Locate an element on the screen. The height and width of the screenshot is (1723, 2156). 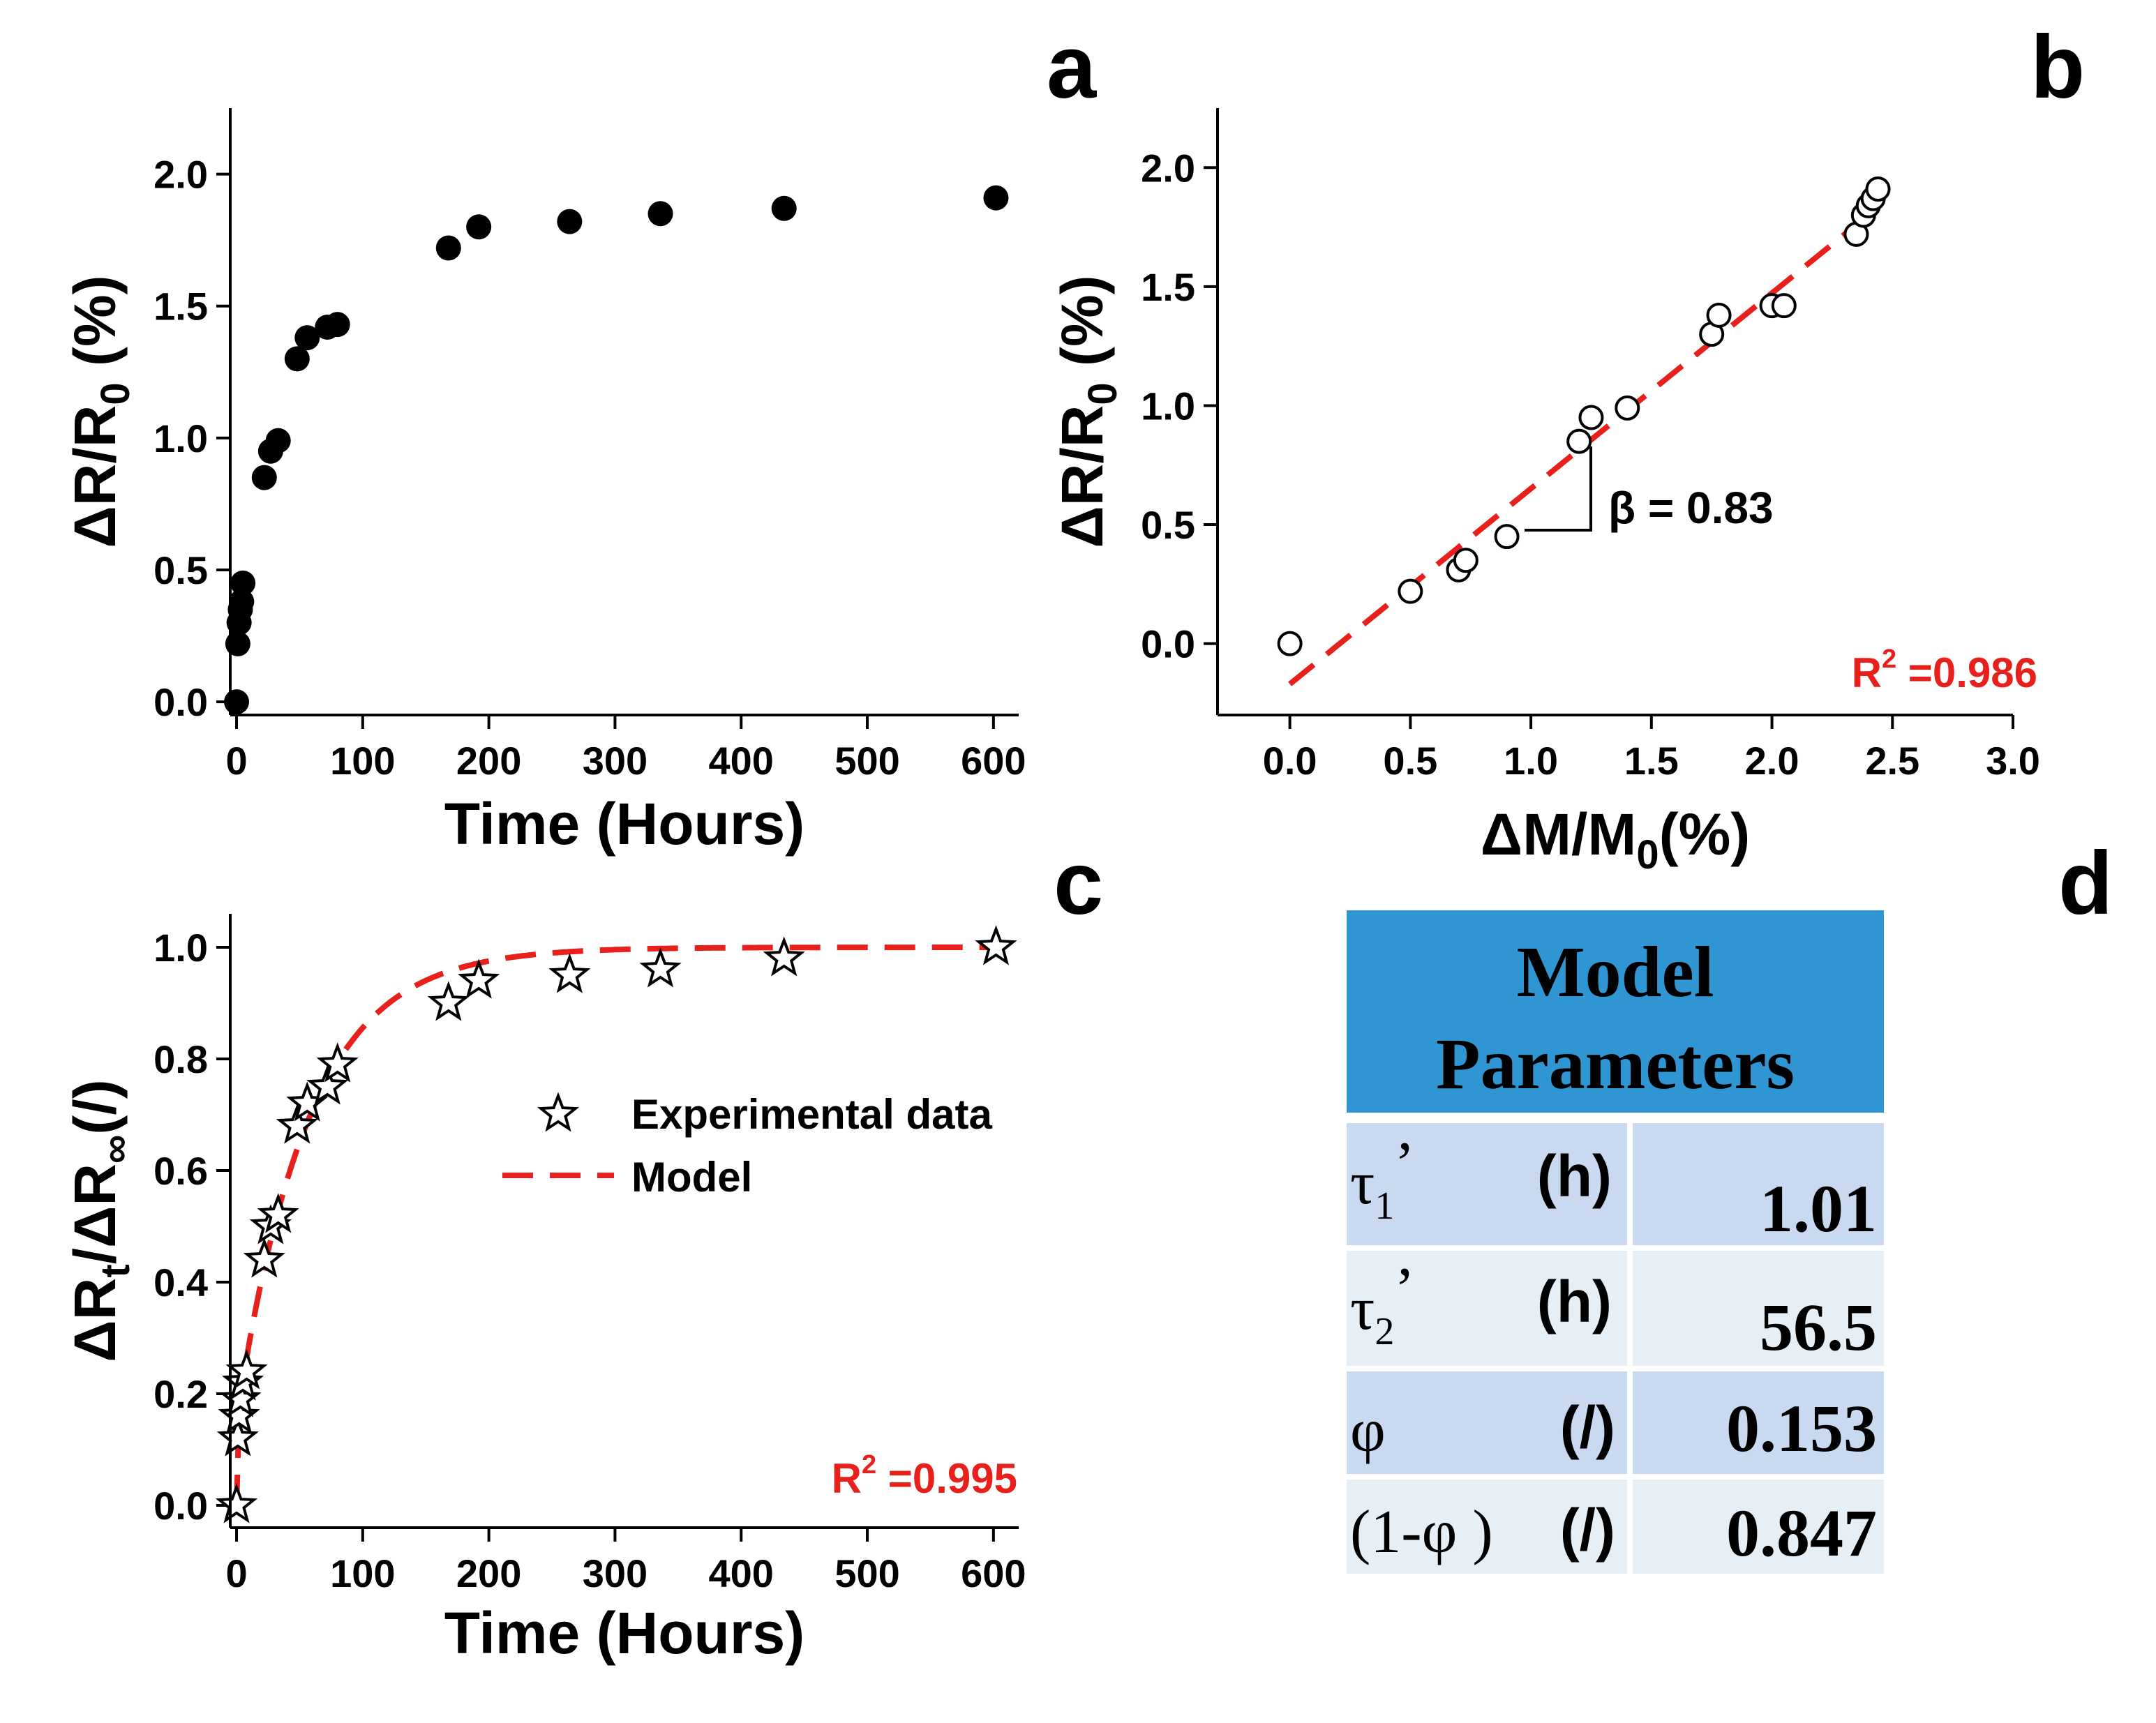
panel-letter-a: a is located at coordinates (1072, 67).